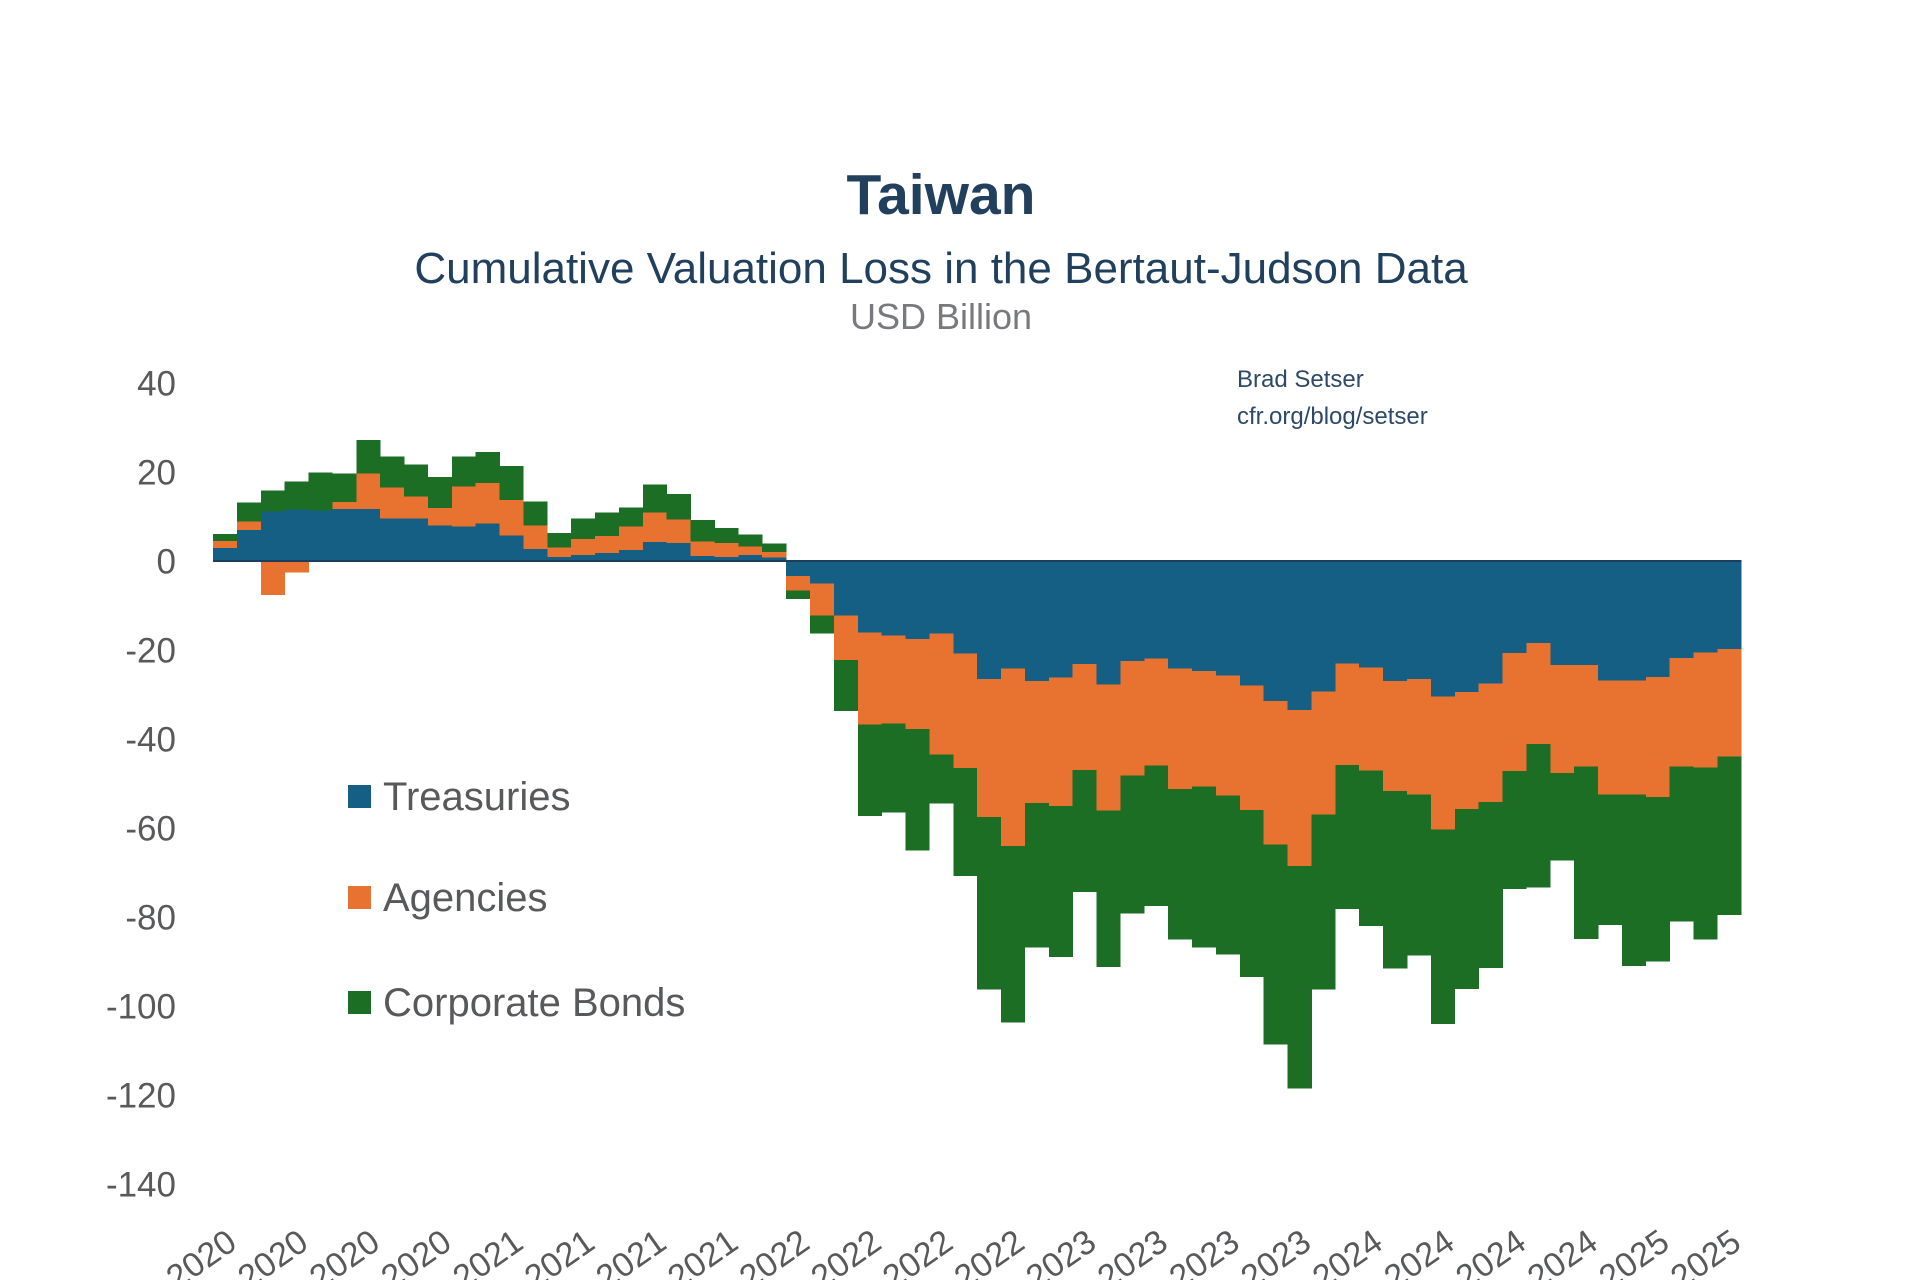 This screenshot has height=1285, width=1920. I want to click on svg-text: 20, so click(156, 472).